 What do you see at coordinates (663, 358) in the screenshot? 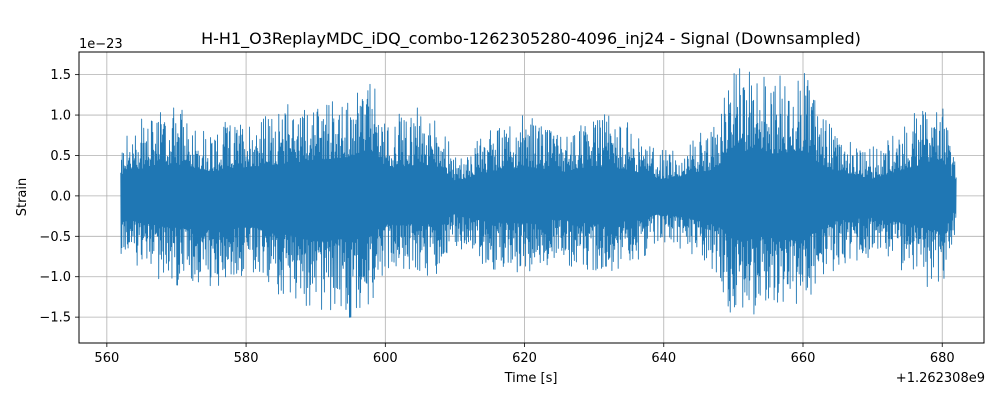
I see `x-tick-label: 640` at bounding box center [663, 358].